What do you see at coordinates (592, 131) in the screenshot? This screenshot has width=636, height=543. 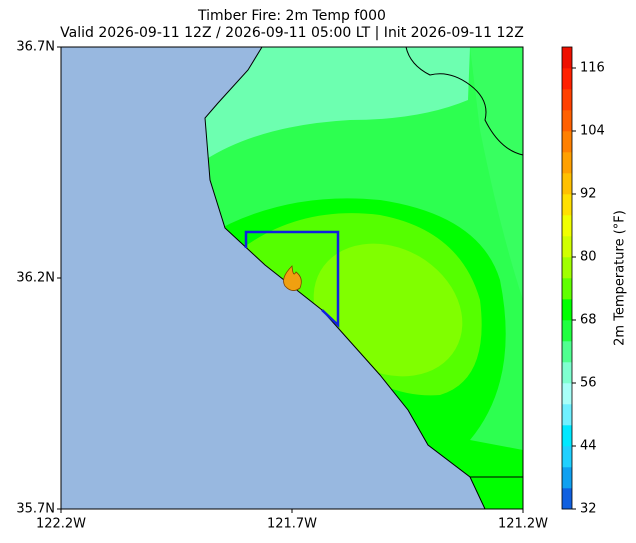 I see `colorbar-tick-label: 104` at bounding box center [592, 131].